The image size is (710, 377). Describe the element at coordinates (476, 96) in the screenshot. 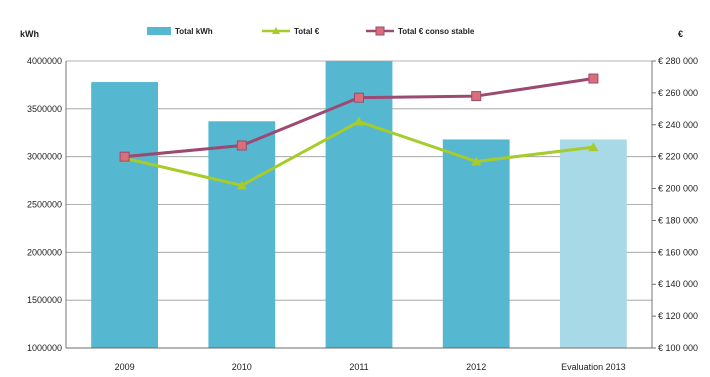

I see `marker-total-eur-conso-stable-2012` at that location.